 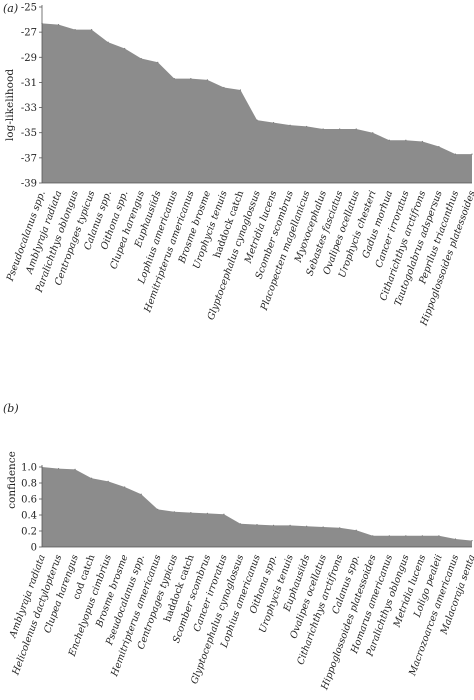 What do you see at coordinates (34, 548) in the screenshot?
I see `panel-b-y-tick-label: 0` at bounding box center [34, 548].